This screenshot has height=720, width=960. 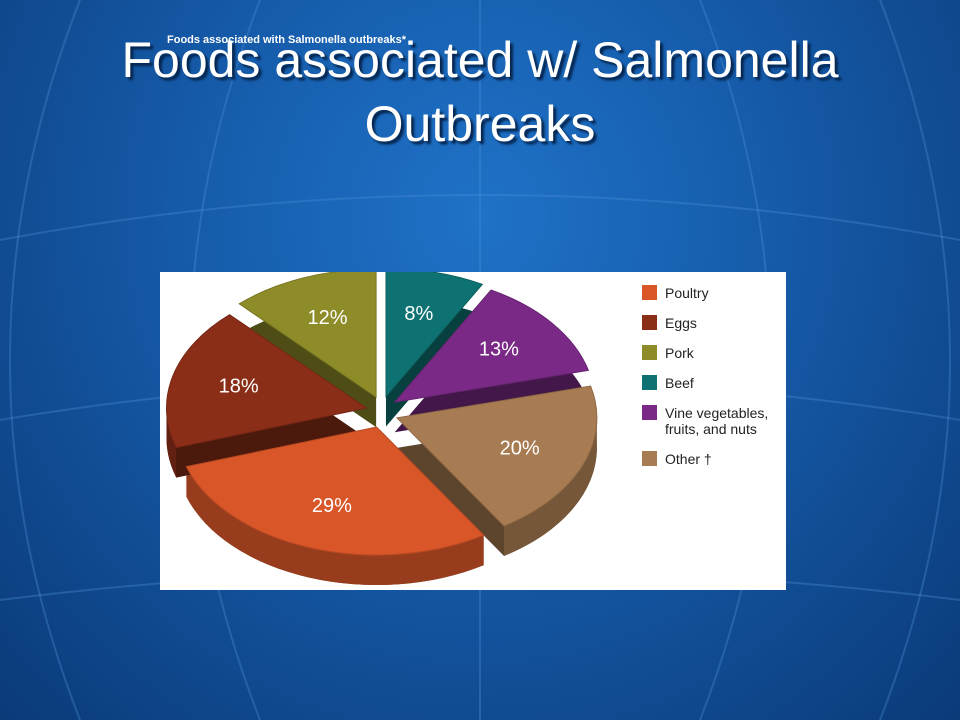 I want to click on legend-item: Vine vegetables, fruits, and nuts, so click(x=717, y=428).